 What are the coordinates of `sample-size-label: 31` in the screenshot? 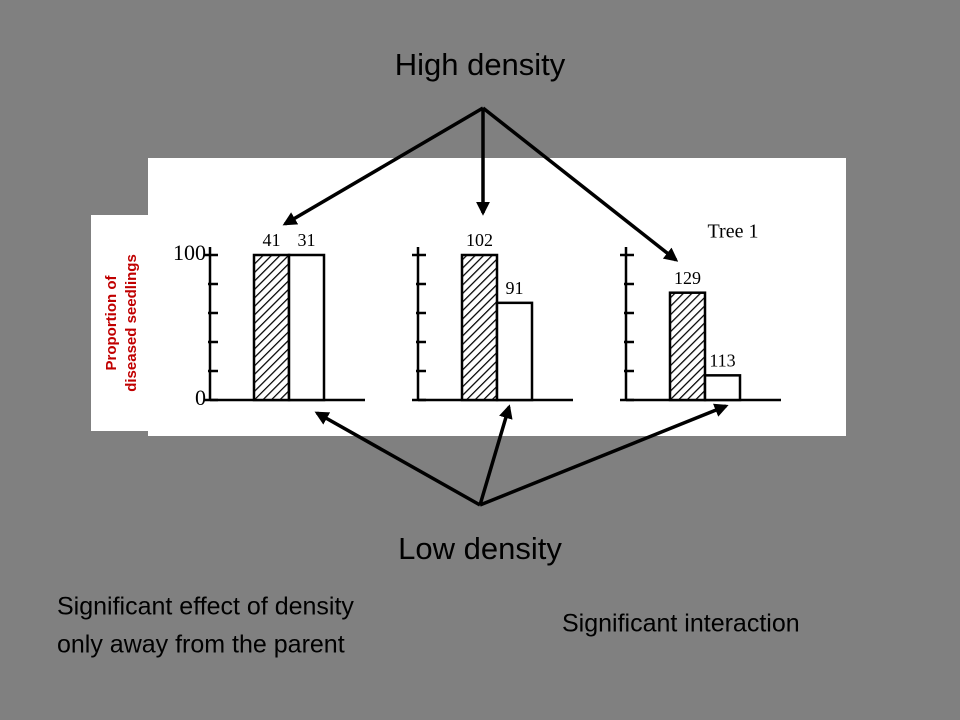 It's located at (307, 240).